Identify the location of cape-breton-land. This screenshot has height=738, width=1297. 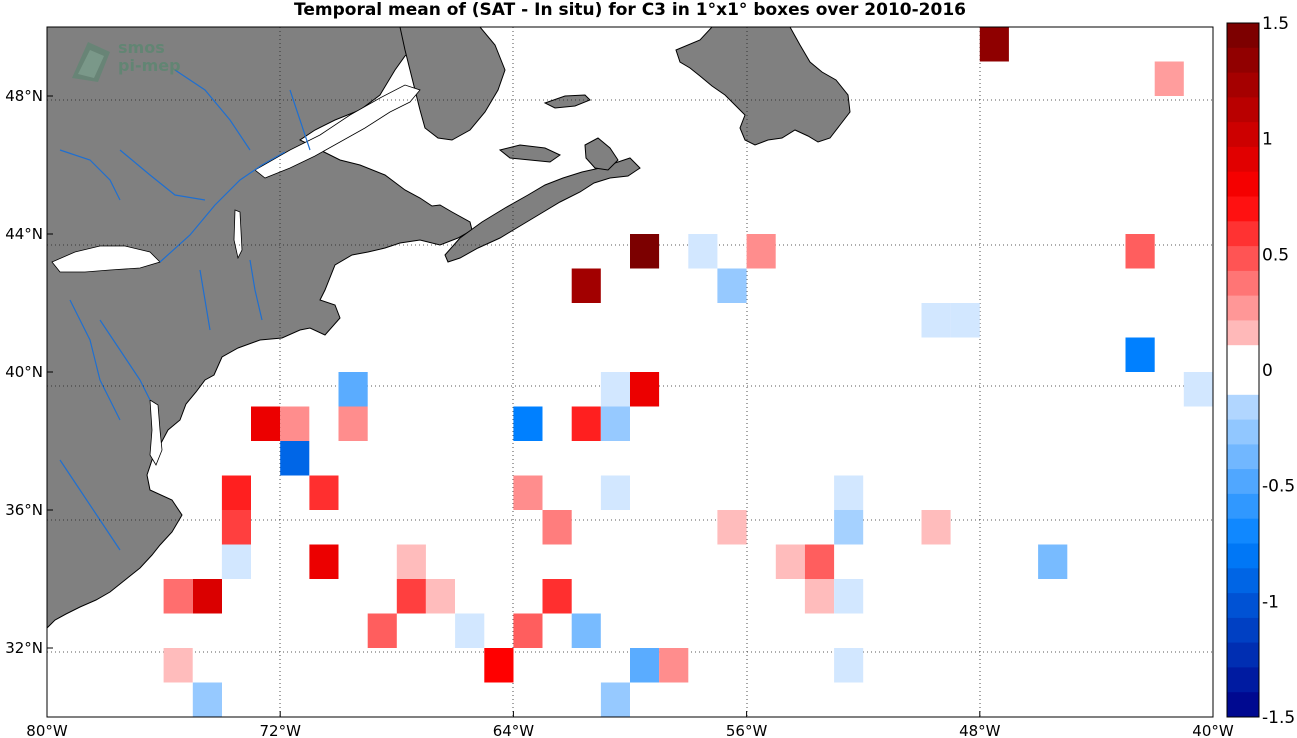
(601, 154).